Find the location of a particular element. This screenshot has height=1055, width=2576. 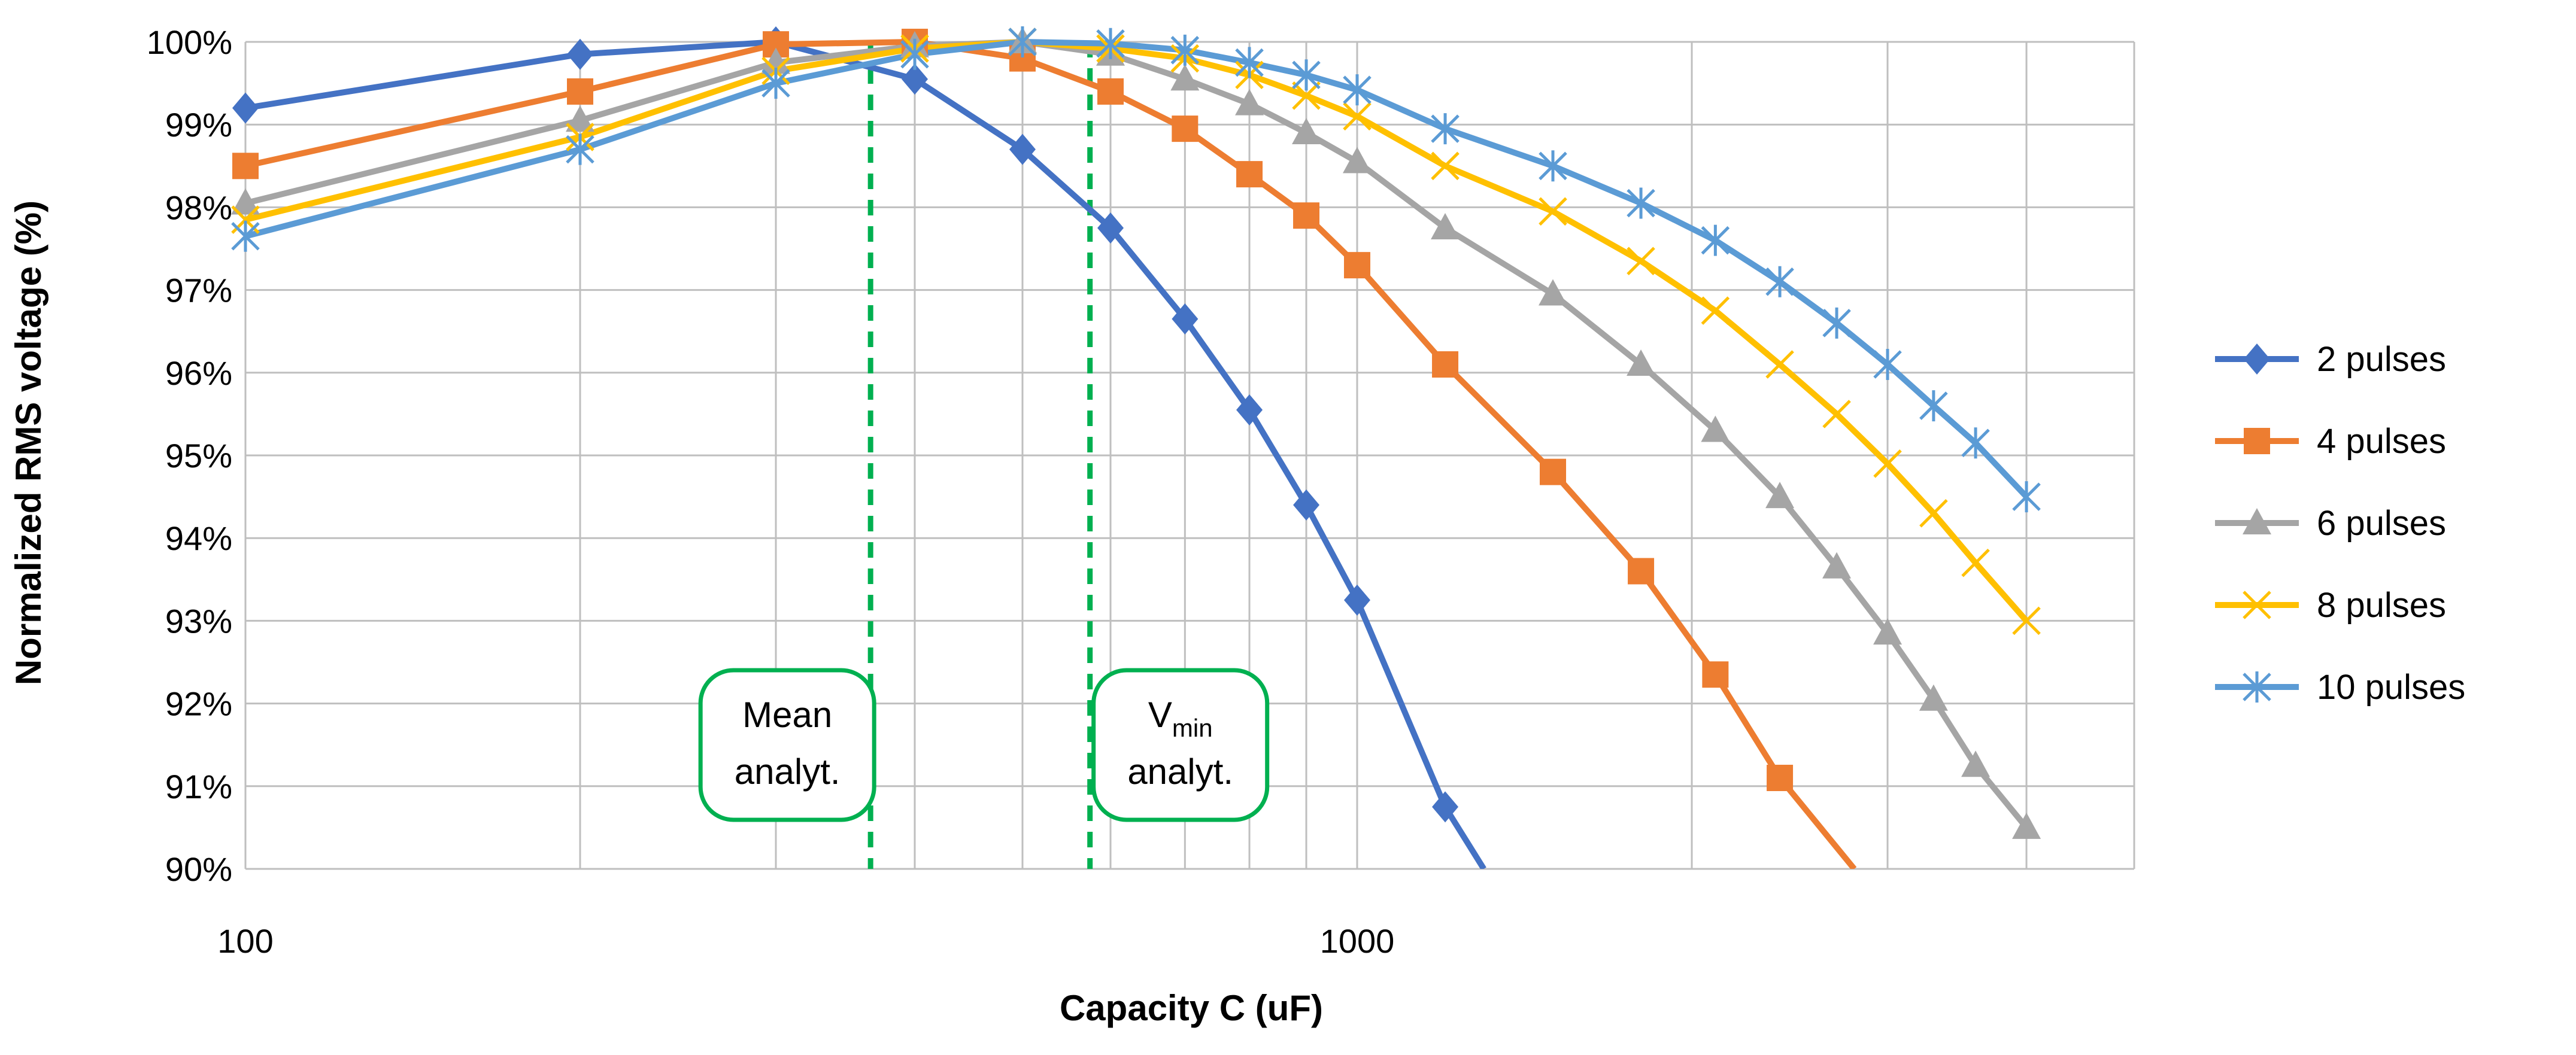

legend-label: 10 pulses is located at coordinates (2391, 687).